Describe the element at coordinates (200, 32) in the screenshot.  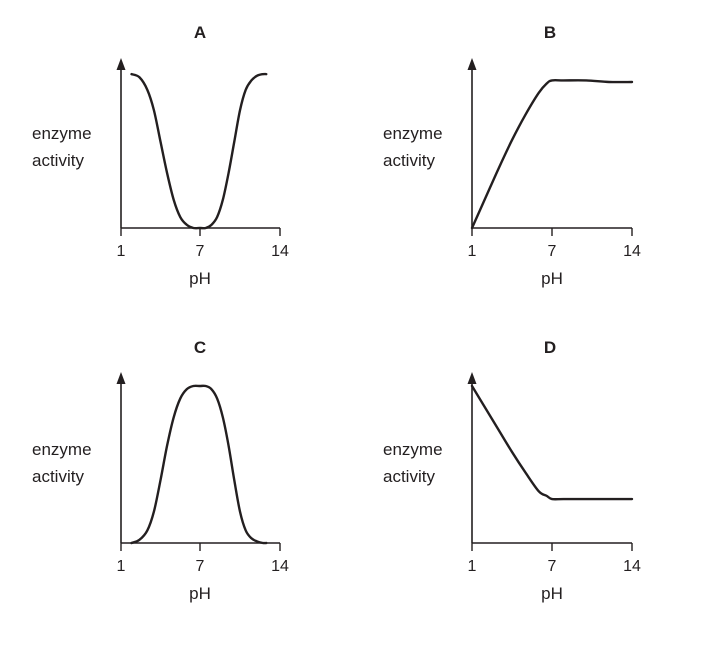
I see `panel-label: A` at that location.